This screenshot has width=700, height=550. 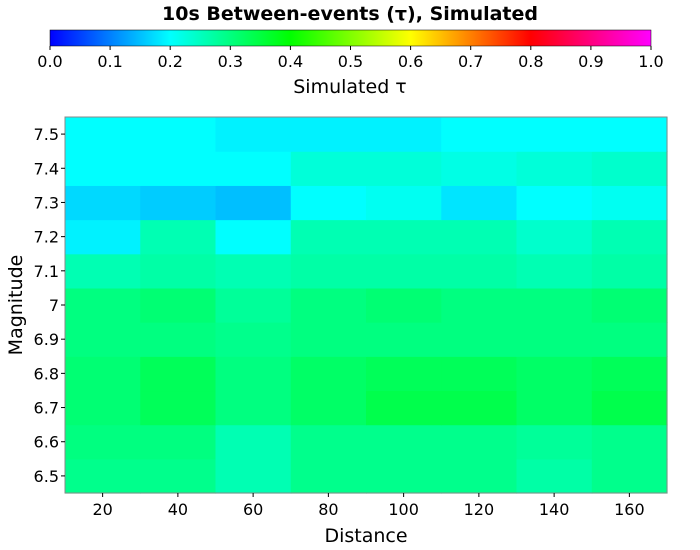 What do you see at coordinates (46, 339) in the screenshot?
I see `y-tick-label: 6.9` at bounding box center [46, 339].